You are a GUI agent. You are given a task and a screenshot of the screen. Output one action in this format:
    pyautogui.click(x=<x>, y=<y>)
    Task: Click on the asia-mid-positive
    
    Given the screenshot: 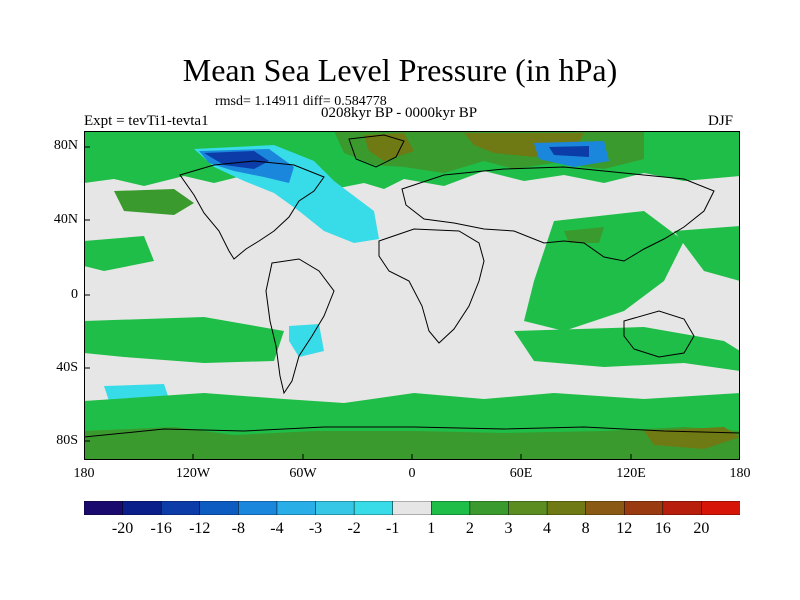 What is the action you would take?
    pyautogui.click(x=584, y=235)
    